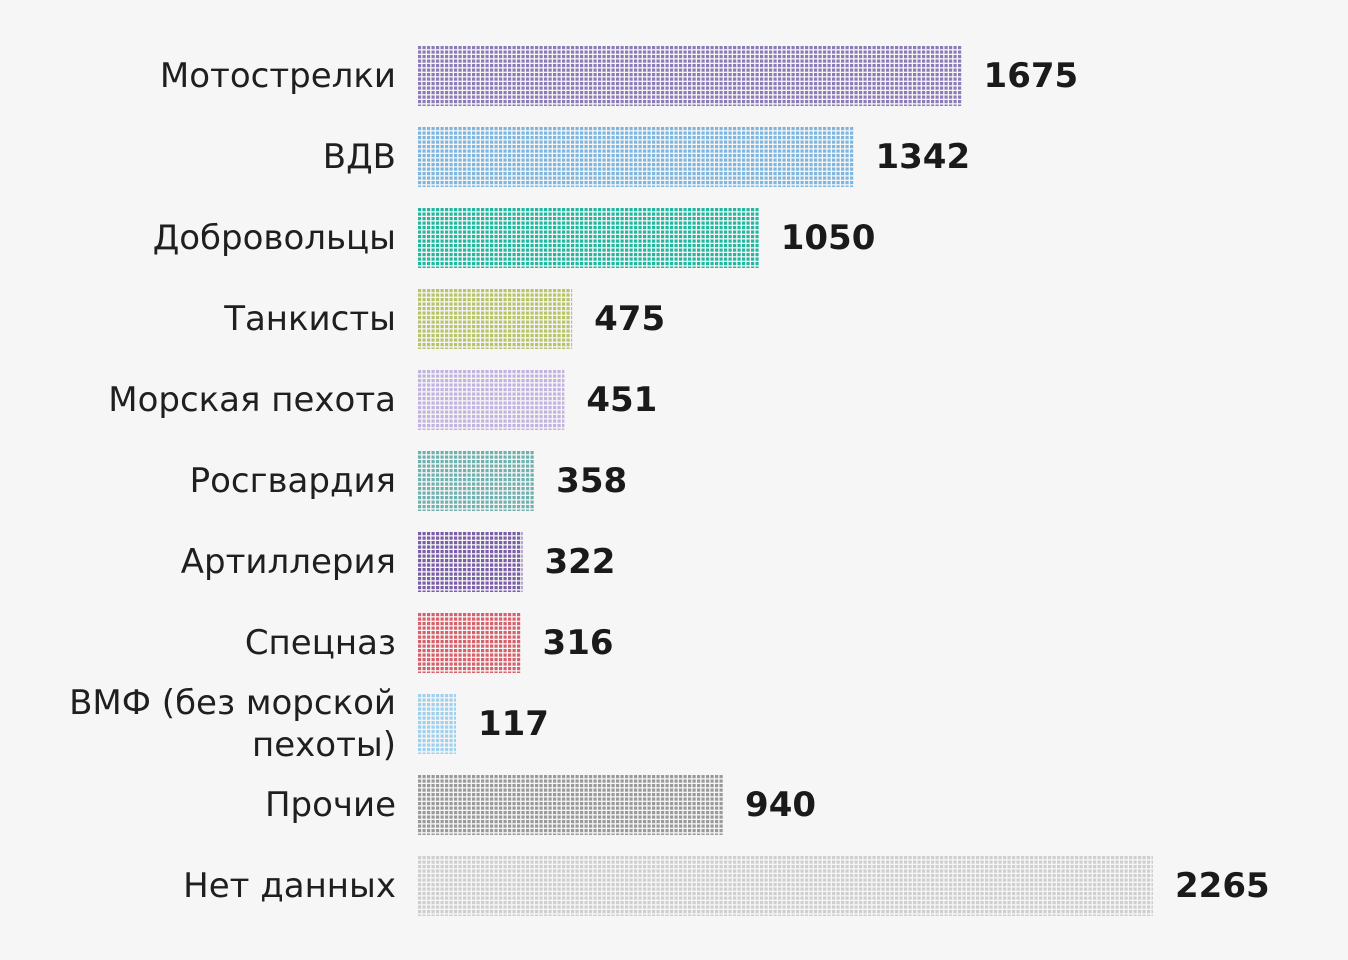 Image resolution: width=1348 pixels, height=960 pixels. What do you see at coordinates (252, 400) in the screenshot?
I see `category-label: Морская пехота` at bounding box center [252, 400].